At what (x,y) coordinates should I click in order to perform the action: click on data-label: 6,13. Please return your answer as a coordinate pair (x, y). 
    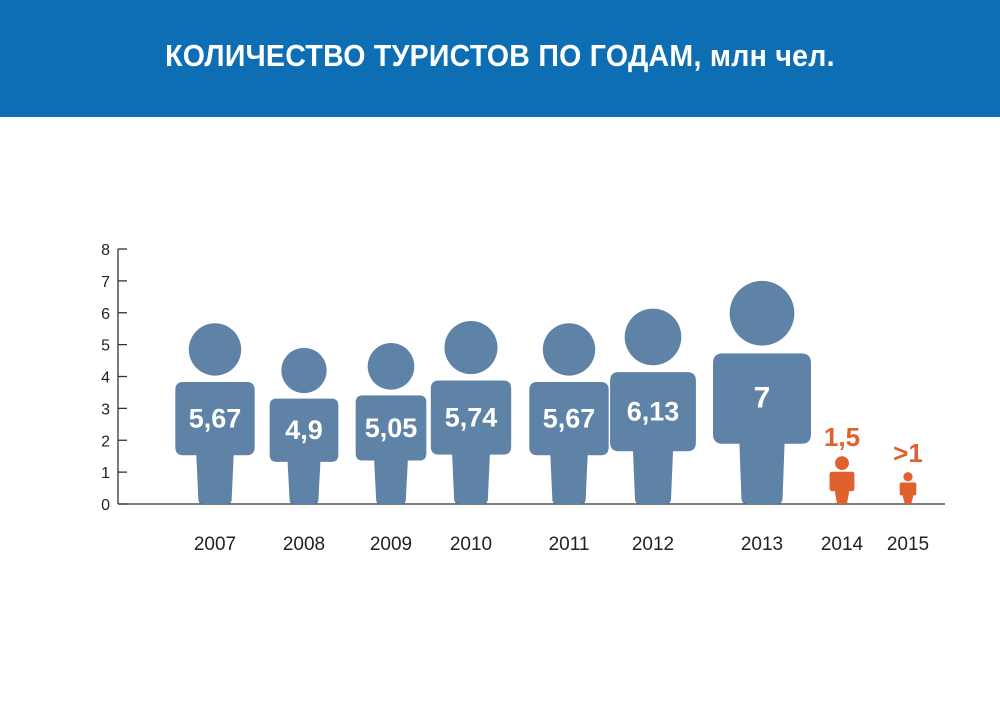
    Looking at the image, I should click on (653, 412).